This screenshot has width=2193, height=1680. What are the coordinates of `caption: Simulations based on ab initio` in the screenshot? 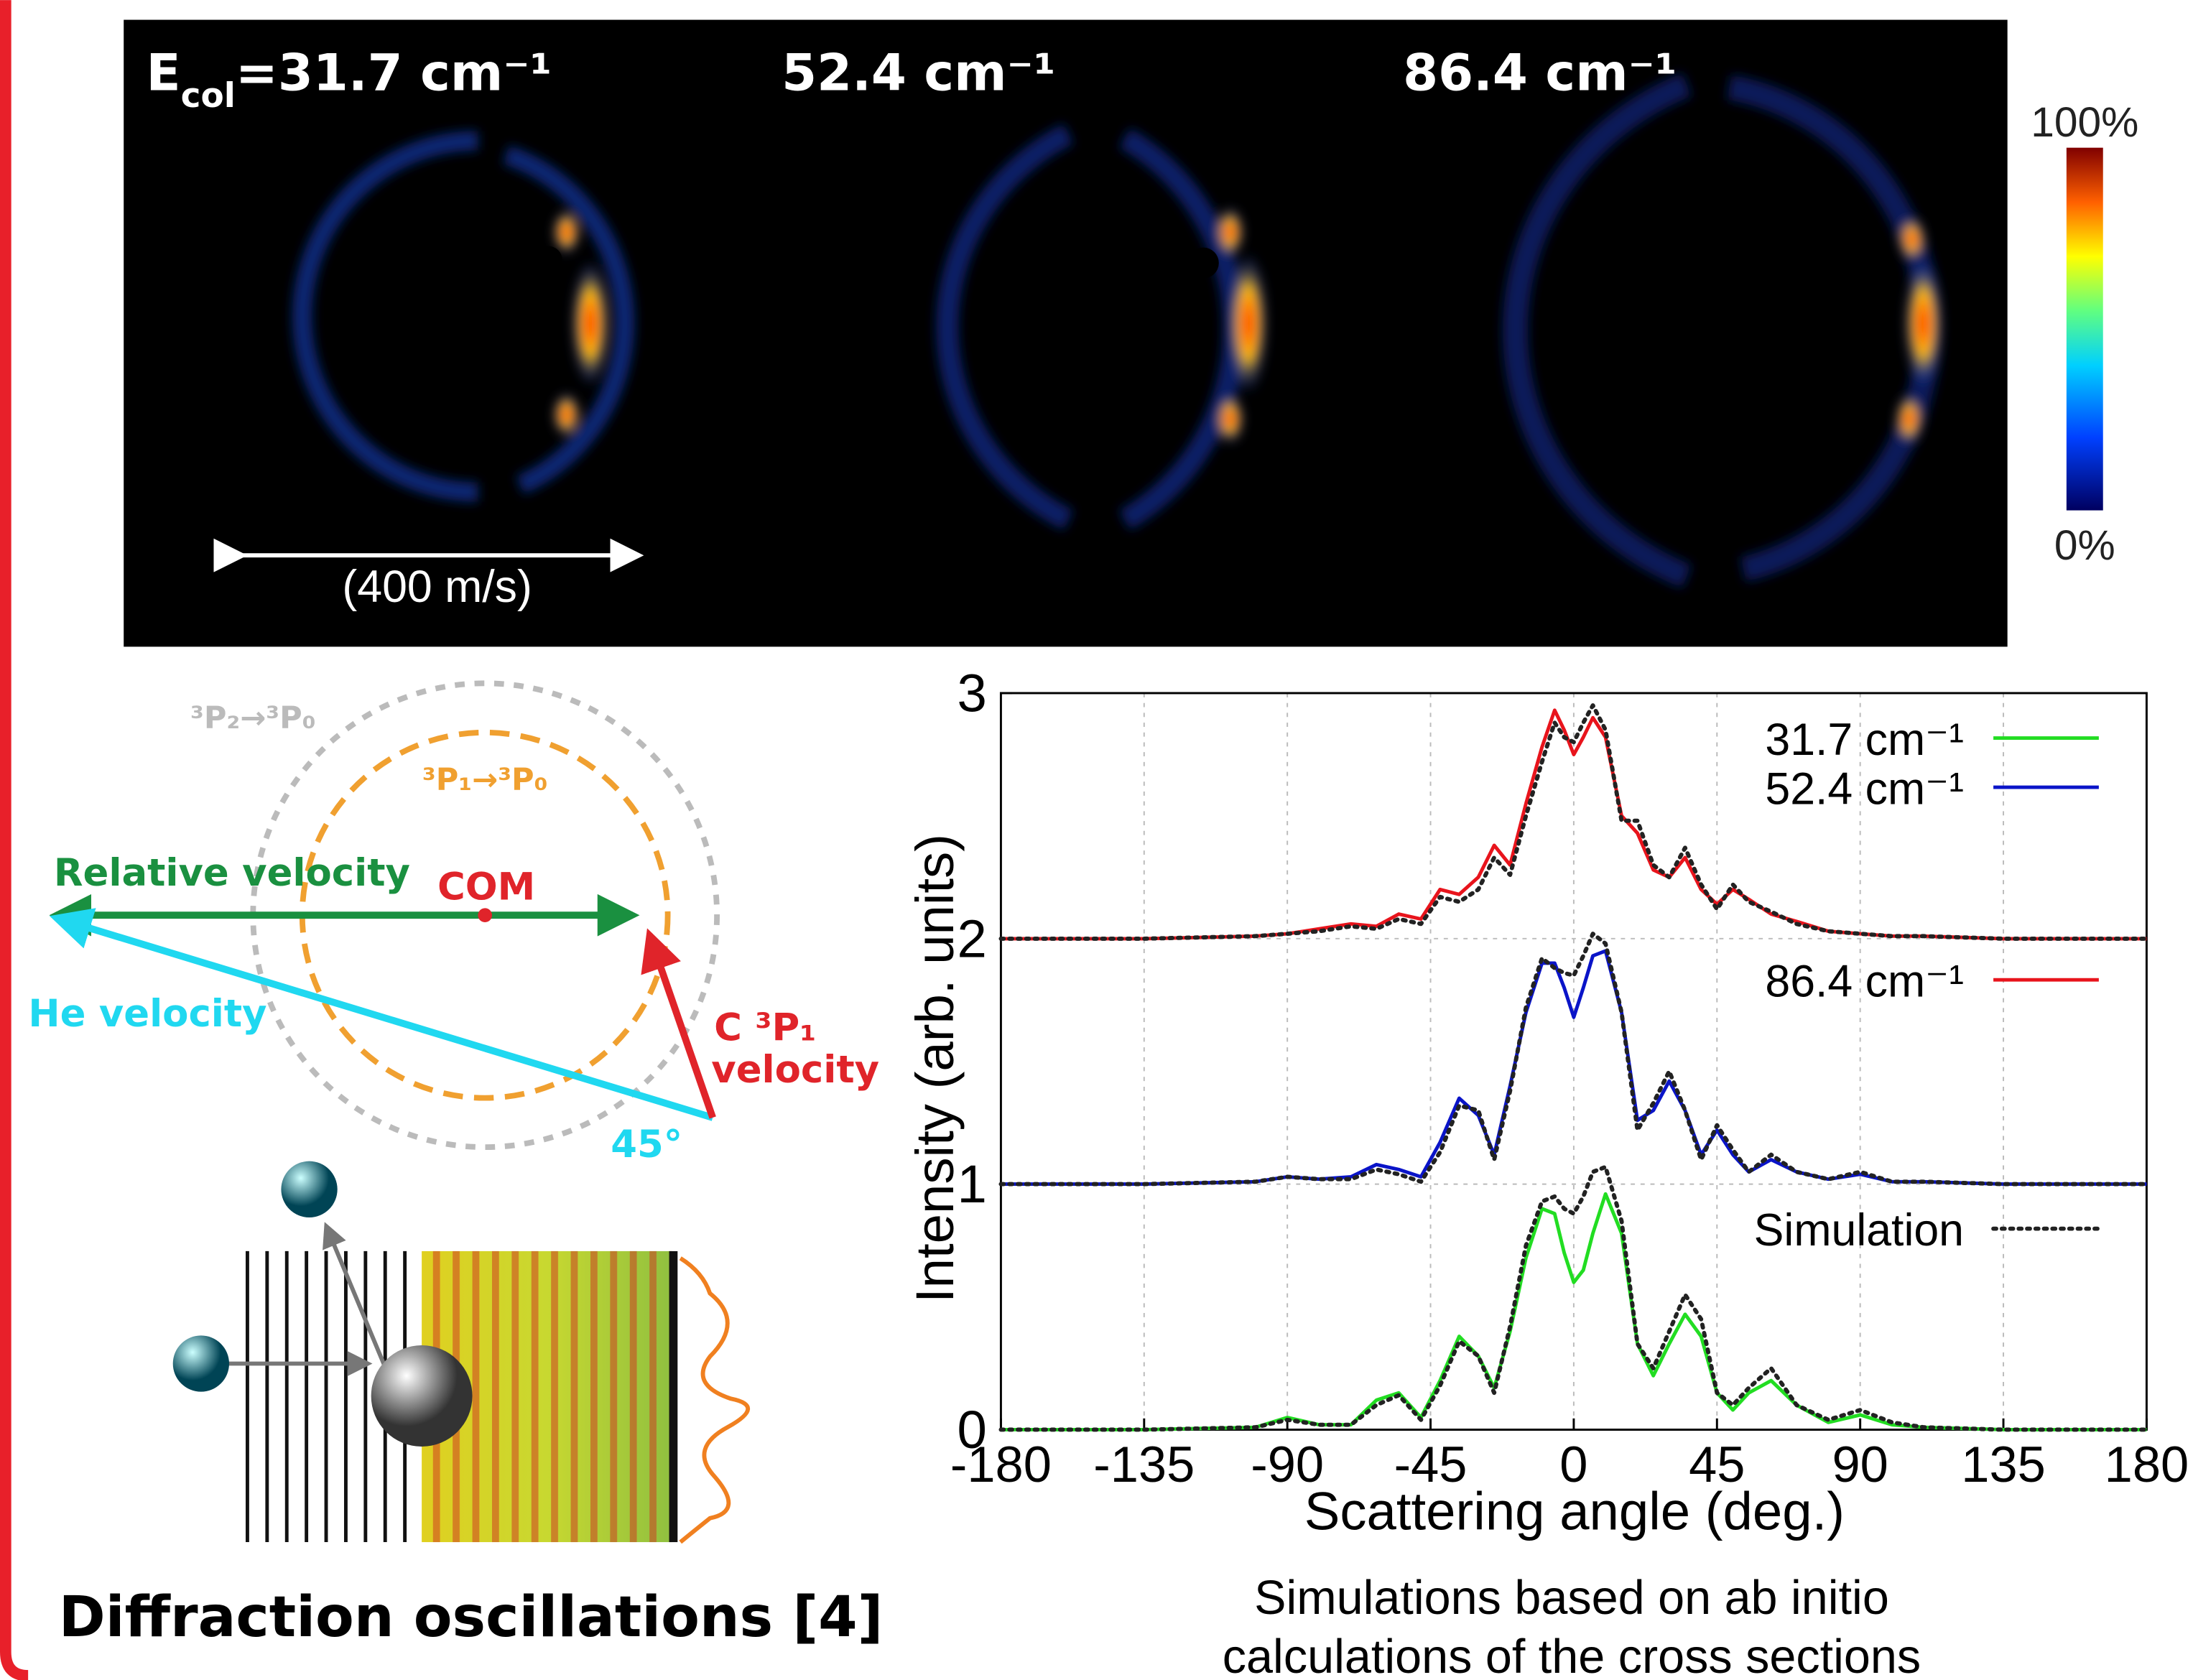 It's located at (1571, 1598).